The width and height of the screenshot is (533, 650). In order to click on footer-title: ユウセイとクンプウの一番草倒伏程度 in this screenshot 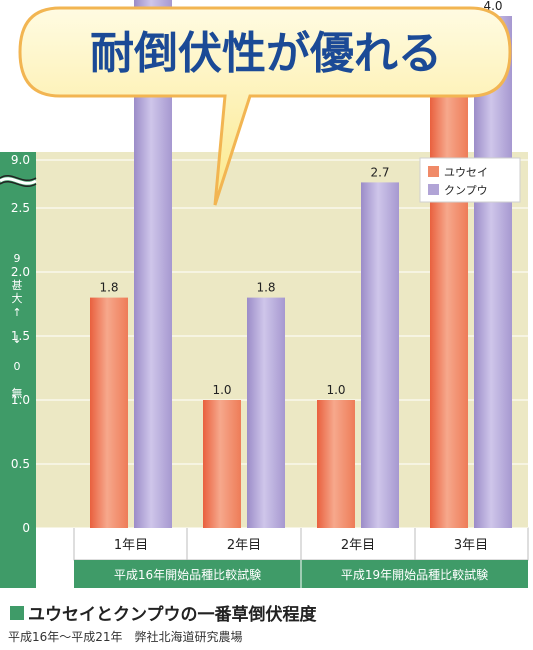, I will do `click(163, 612)`.